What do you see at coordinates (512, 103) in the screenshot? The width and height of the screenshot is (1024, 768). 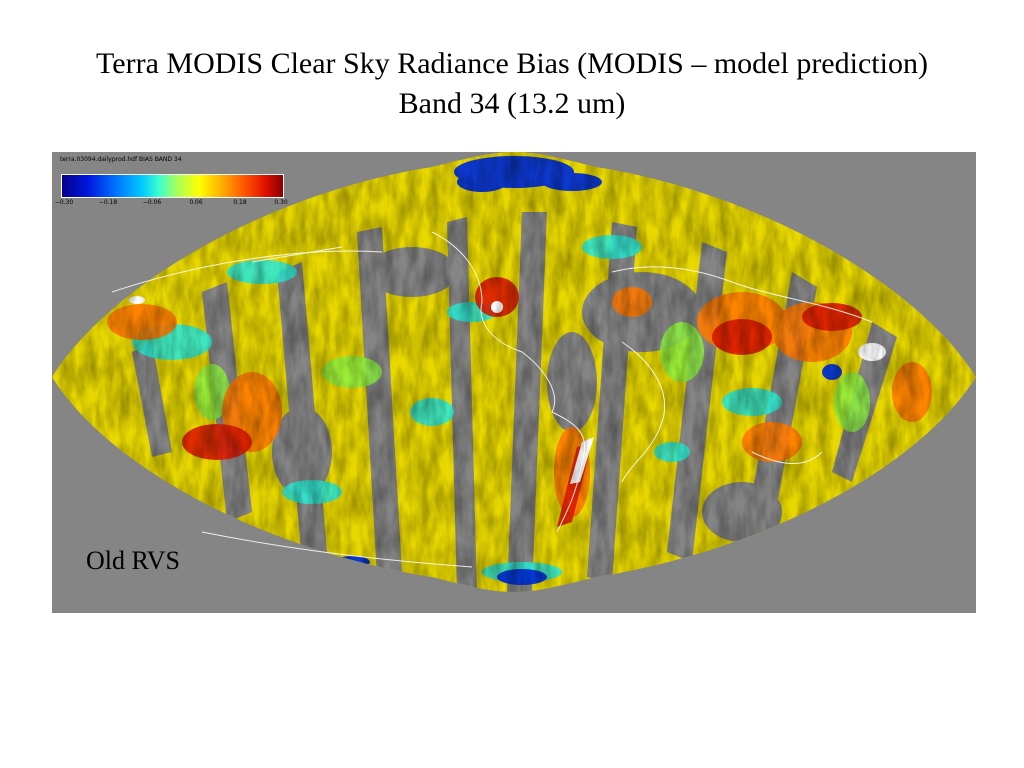 I see `title-line-2: Band 34 (13.2 um)` at bounding box center [512, 103].